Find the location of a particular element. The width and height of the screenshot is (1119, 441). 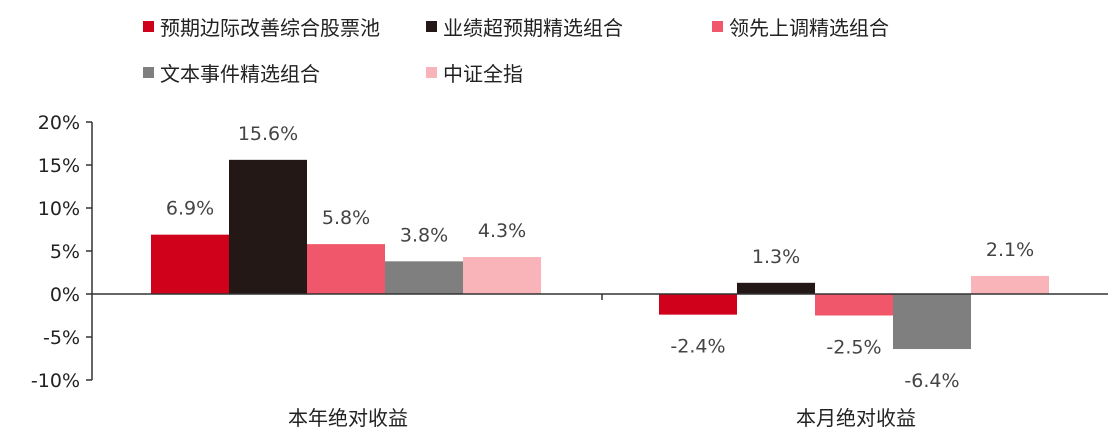

y-axis: 20% 15% 10% 5% 0% -5% -10% is located at coordinates (62, 252).